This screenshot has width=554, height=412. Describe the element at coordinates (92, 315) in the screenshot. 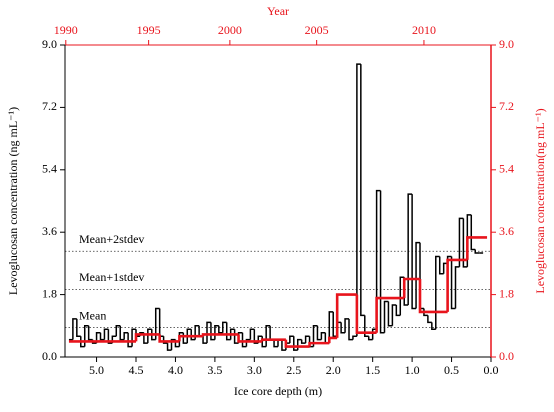

I see `reference-label: Mean` at that location.